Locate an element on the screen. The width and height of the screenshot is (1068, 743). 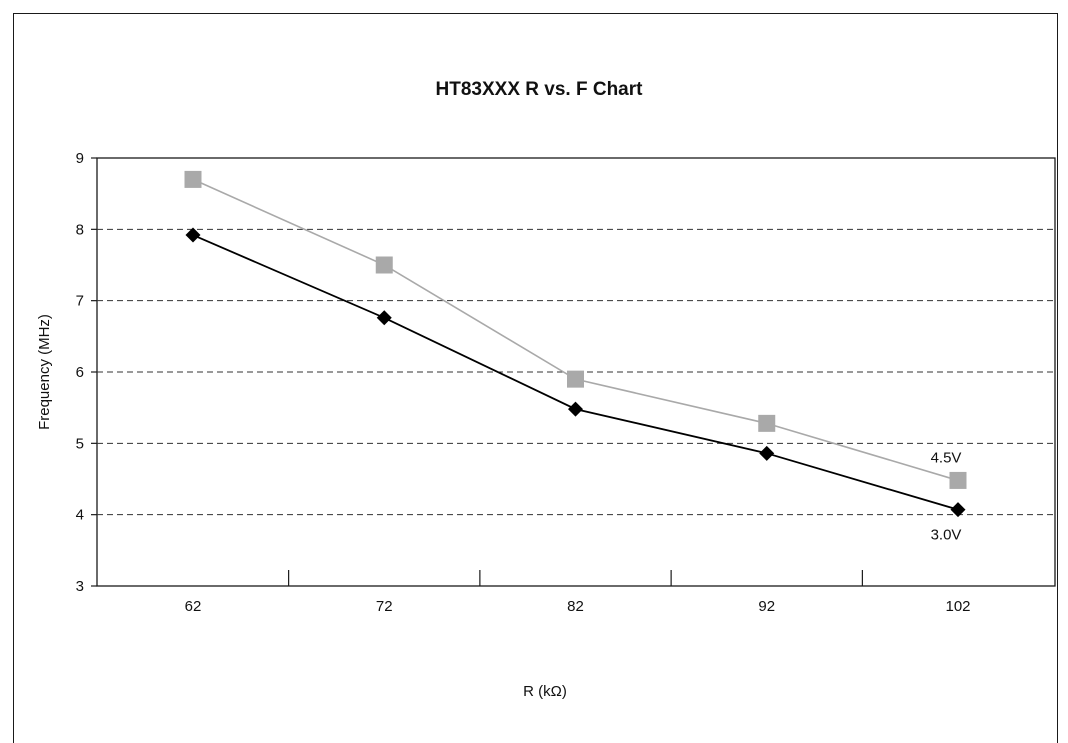
x-tick-label: 72 is located at coordinates (384, 606).